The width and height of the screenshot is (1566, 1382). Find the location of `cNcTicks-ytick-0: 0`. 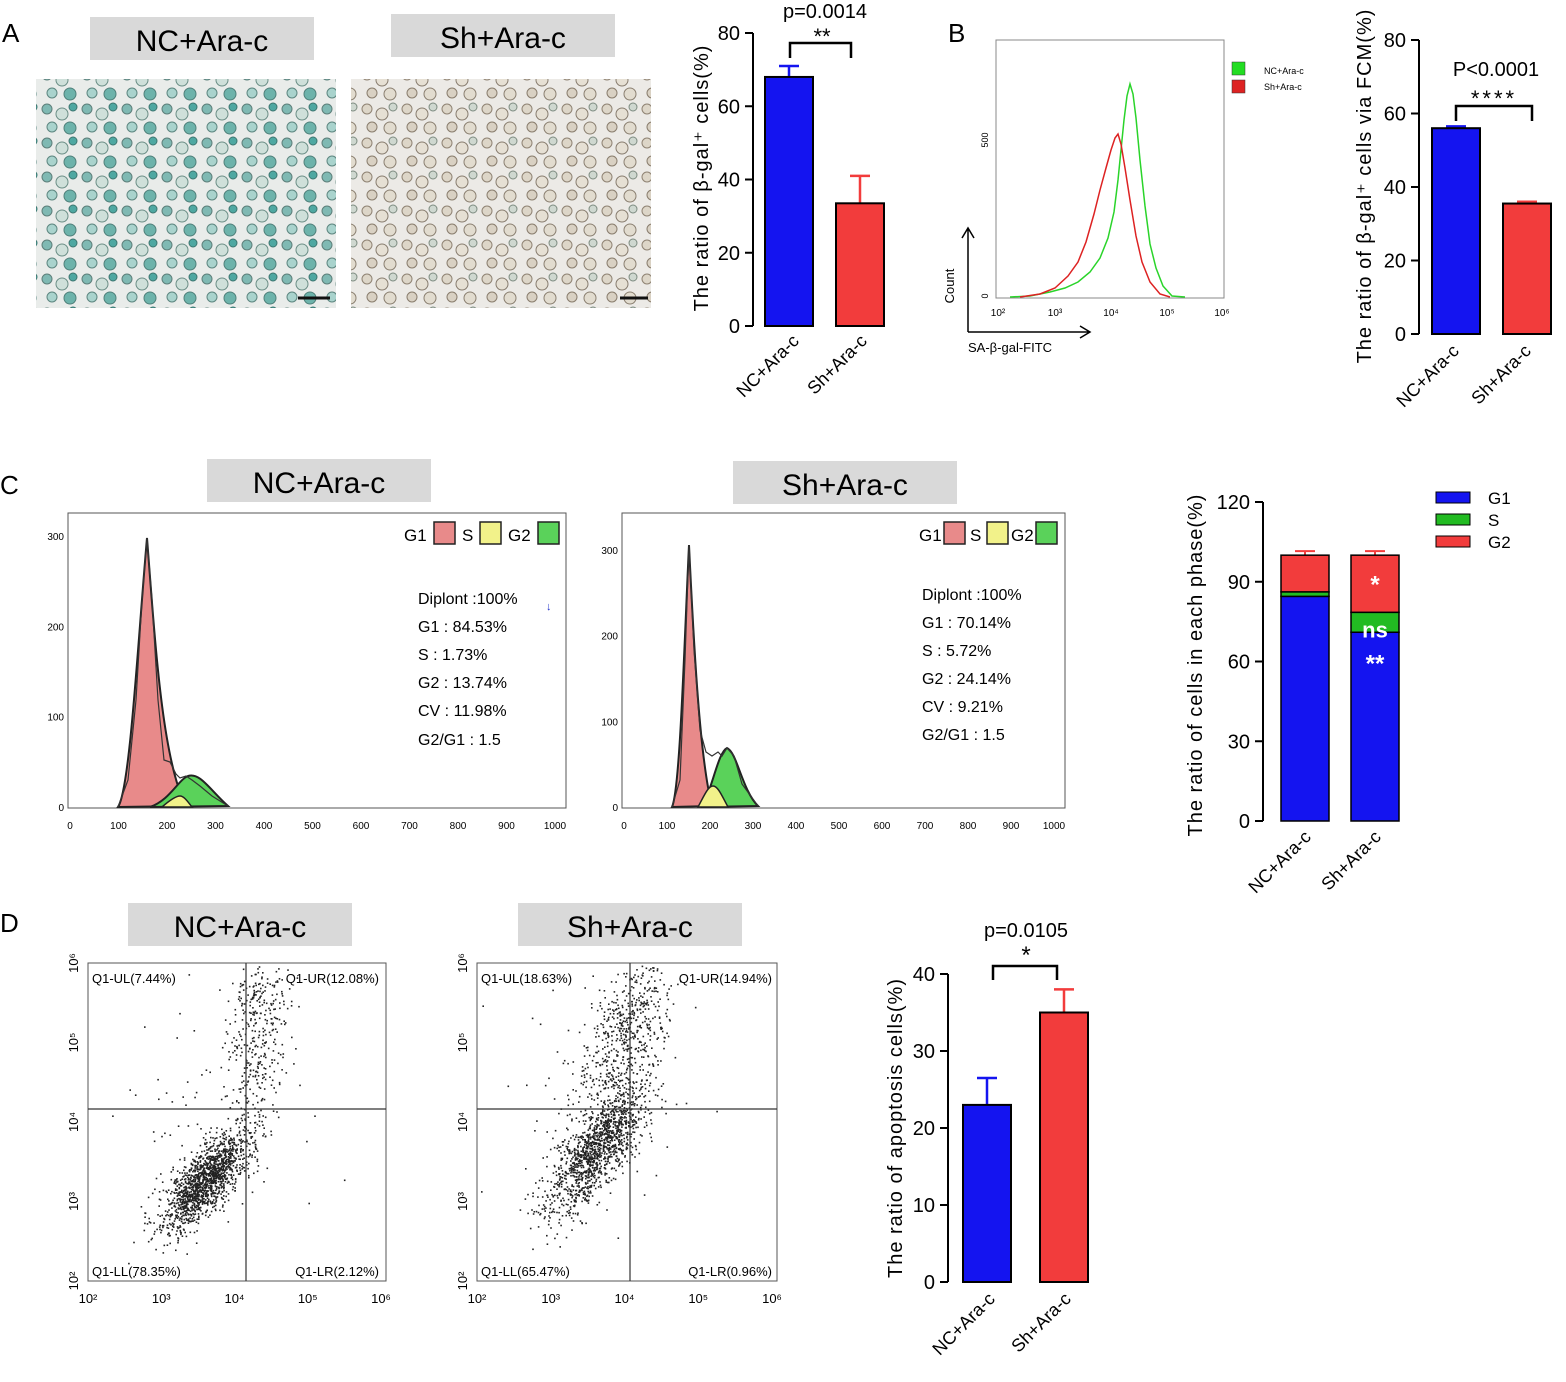

cNcTicks-ytick-0: 0 is located at coordinates (61, 808).